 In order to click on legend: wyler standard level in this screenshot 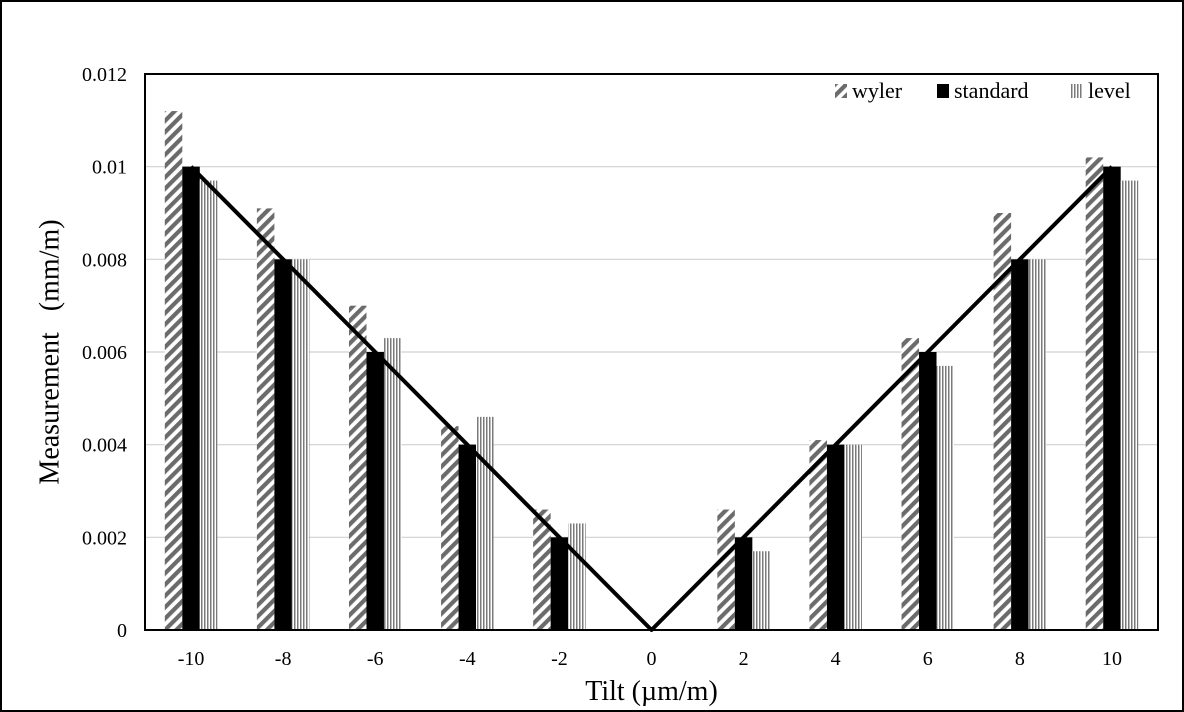, I will do `click(983, 90)`.